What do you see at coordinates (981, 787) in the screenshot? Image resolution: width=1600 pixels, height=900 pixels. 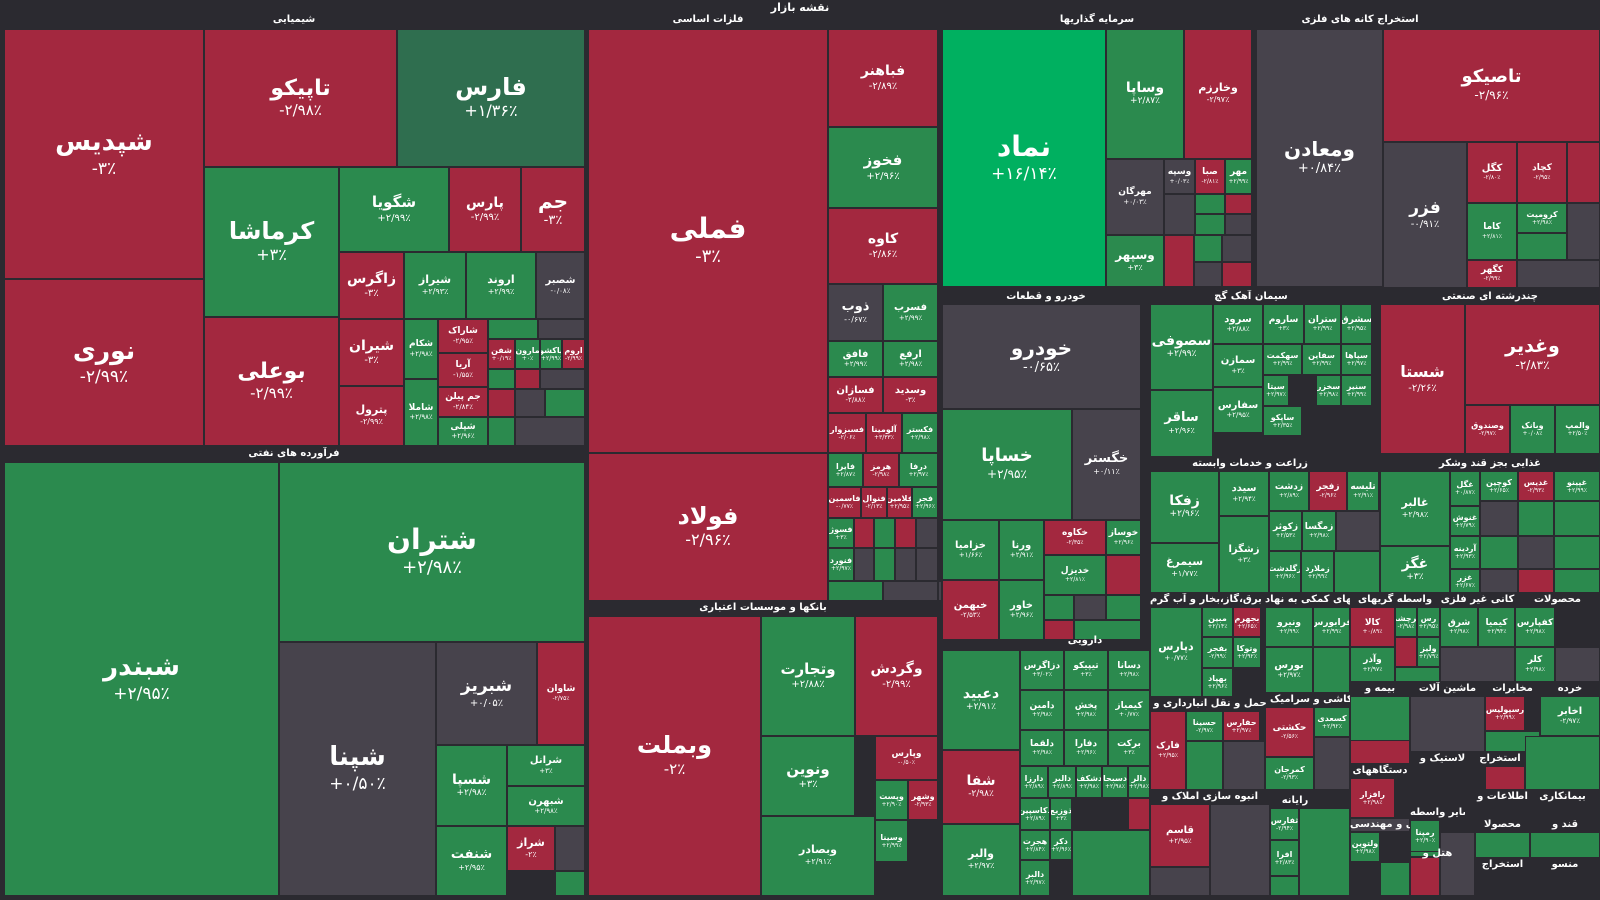 I see `stock-tile: شفا -۲/۹۸٪` at bounding box center [981, 787].